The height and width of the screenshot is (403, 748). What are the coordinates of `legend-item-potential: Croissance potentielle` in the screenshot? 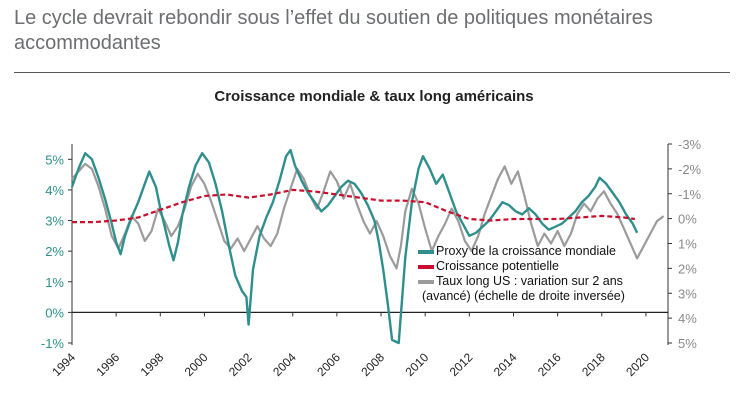 It's located at (549, 266).